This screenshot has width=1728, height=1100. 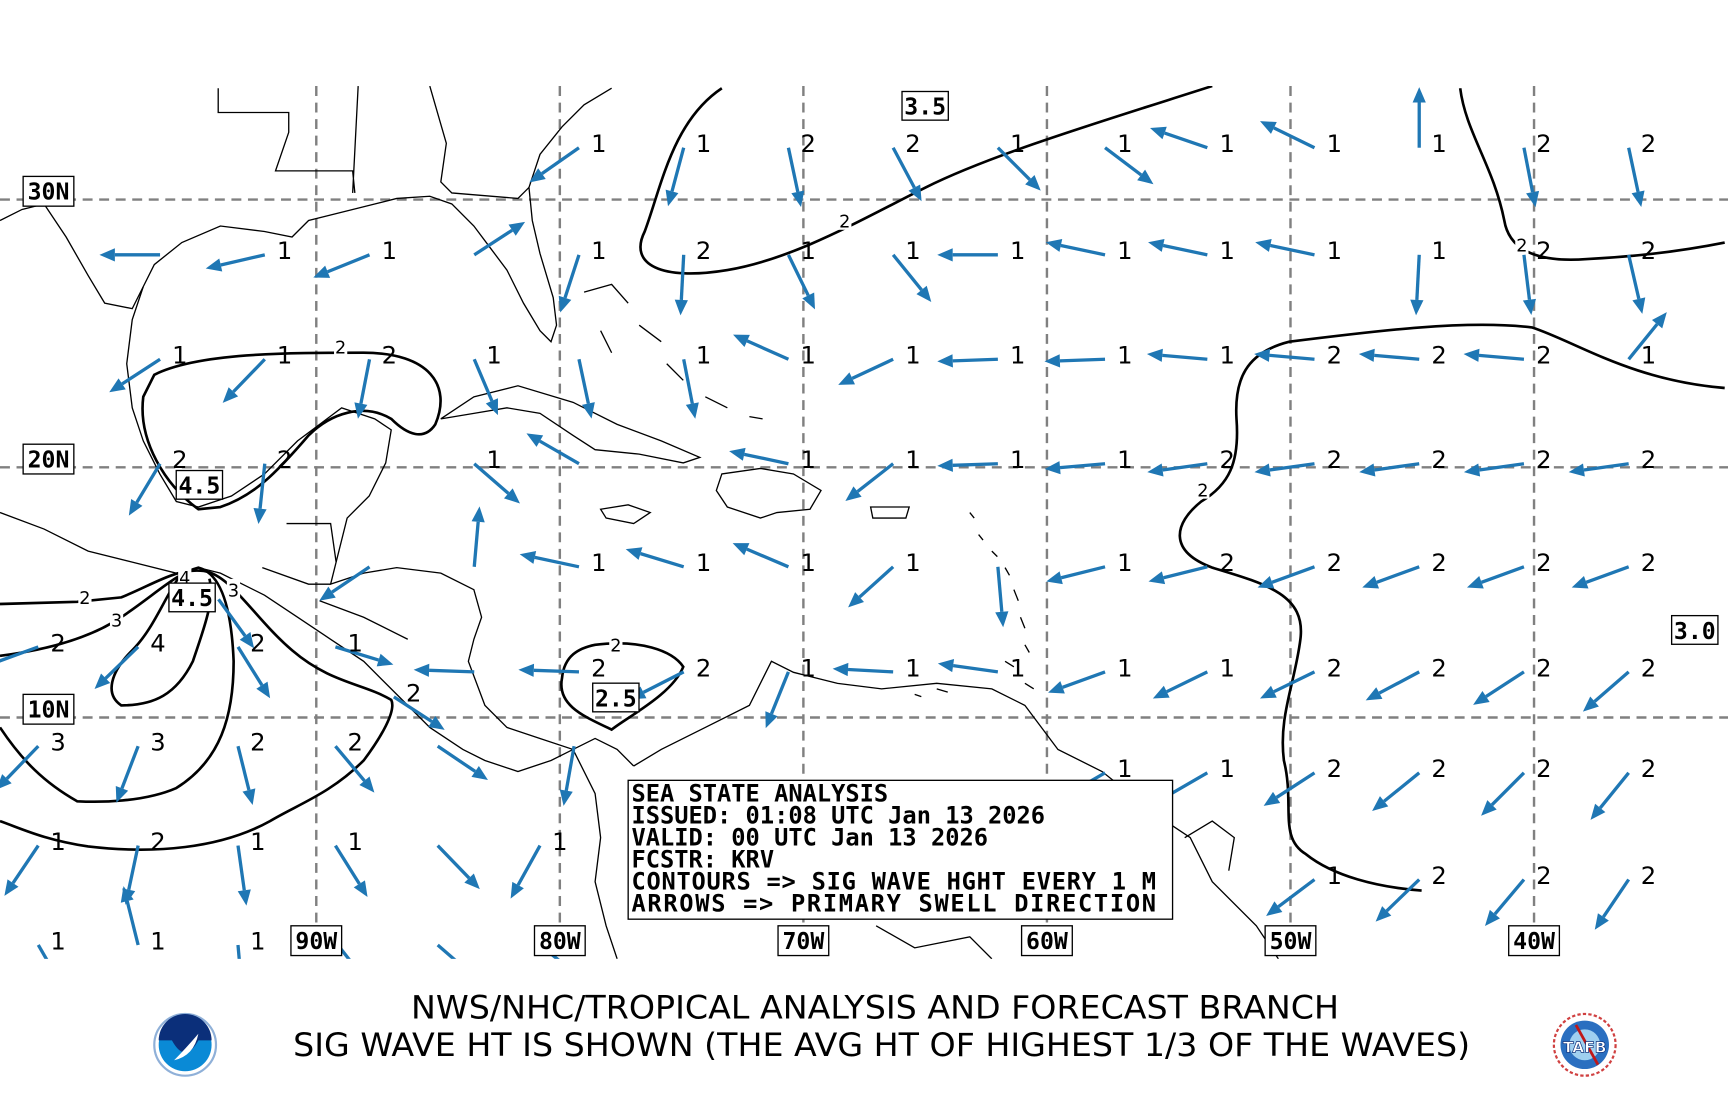 I want to click on bahamas, so click(x=673, y=351).